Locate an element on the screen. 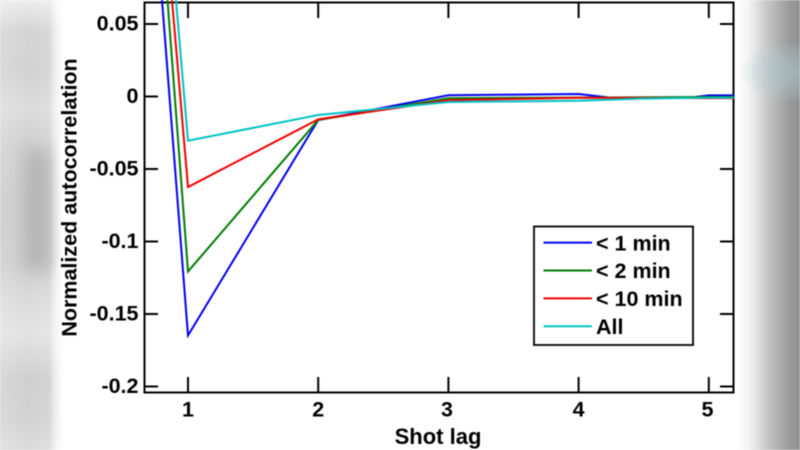 The image size is (800, 450). svg-text: < 1 min is located at coordinates (633, 243).